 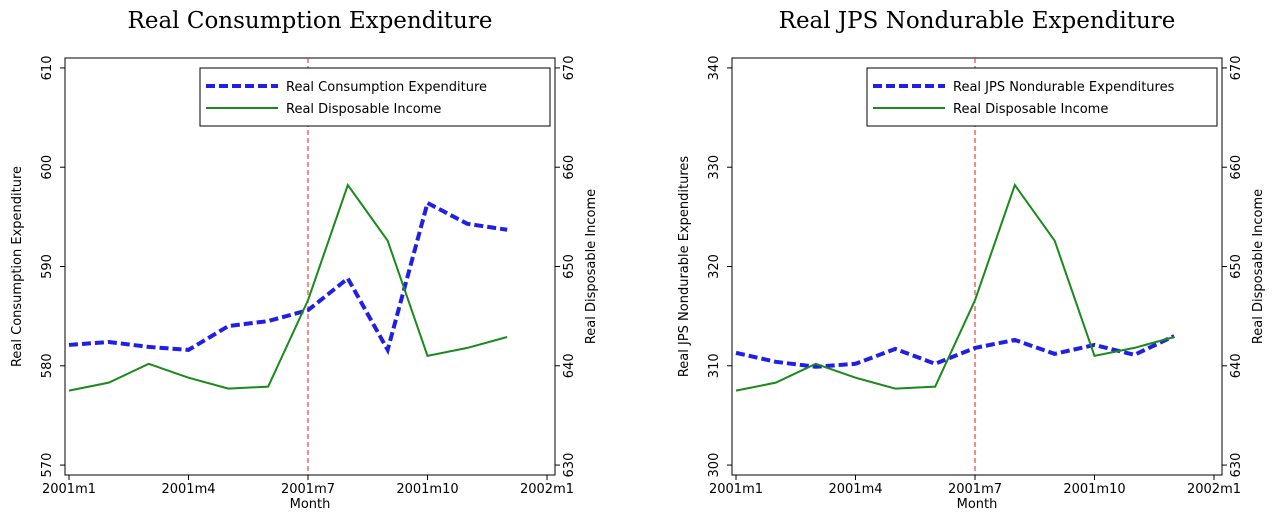 I want to click on y-tick-label: 600, so click(x=47, y=167).